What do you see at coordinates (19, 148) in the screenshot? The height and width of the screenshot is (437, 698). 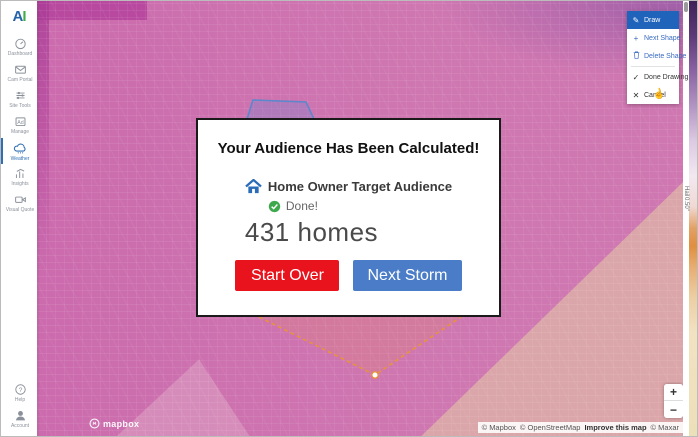 I see `weather-icon` at bounding box center [19, 148].